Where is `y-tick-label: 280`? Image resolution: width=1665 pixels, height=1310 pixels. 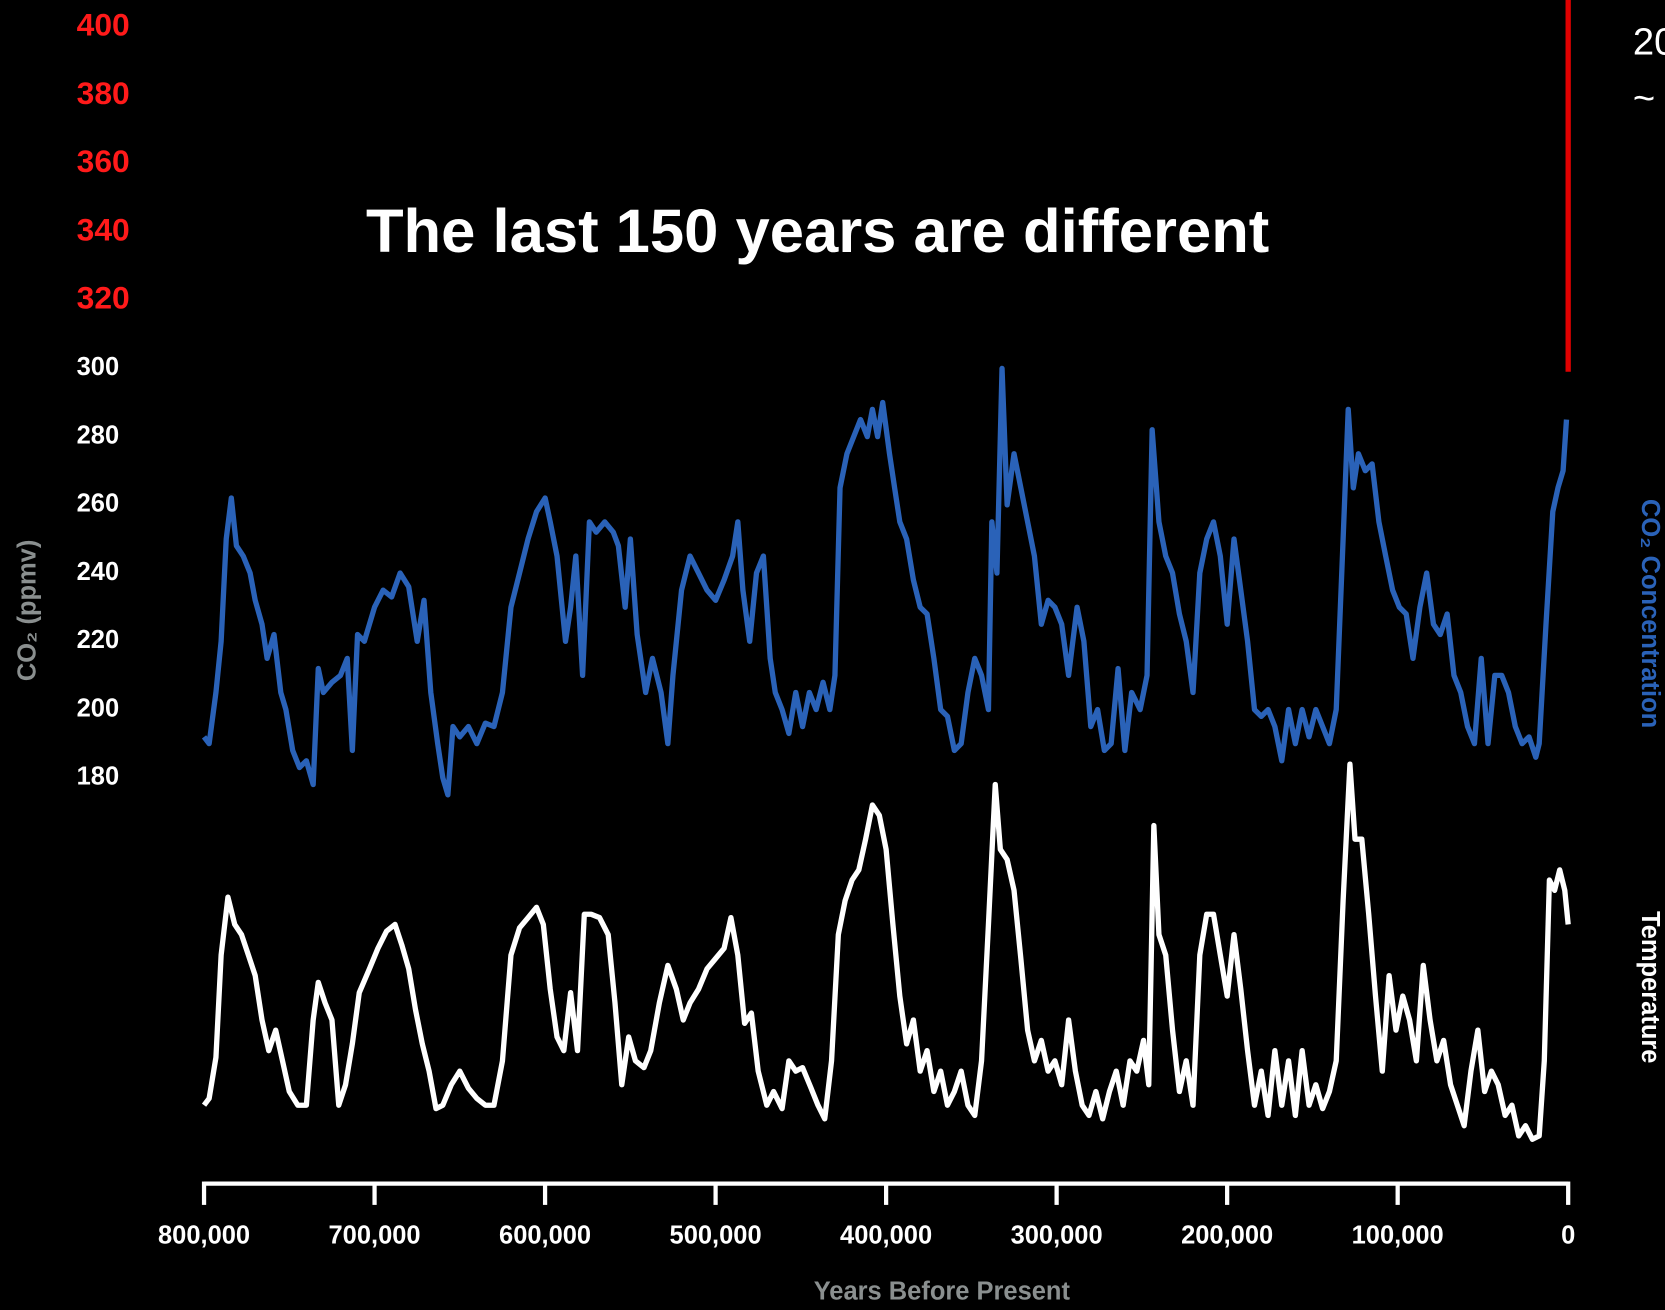
y-tick-label: 280 is located at coordinates (98, 435).